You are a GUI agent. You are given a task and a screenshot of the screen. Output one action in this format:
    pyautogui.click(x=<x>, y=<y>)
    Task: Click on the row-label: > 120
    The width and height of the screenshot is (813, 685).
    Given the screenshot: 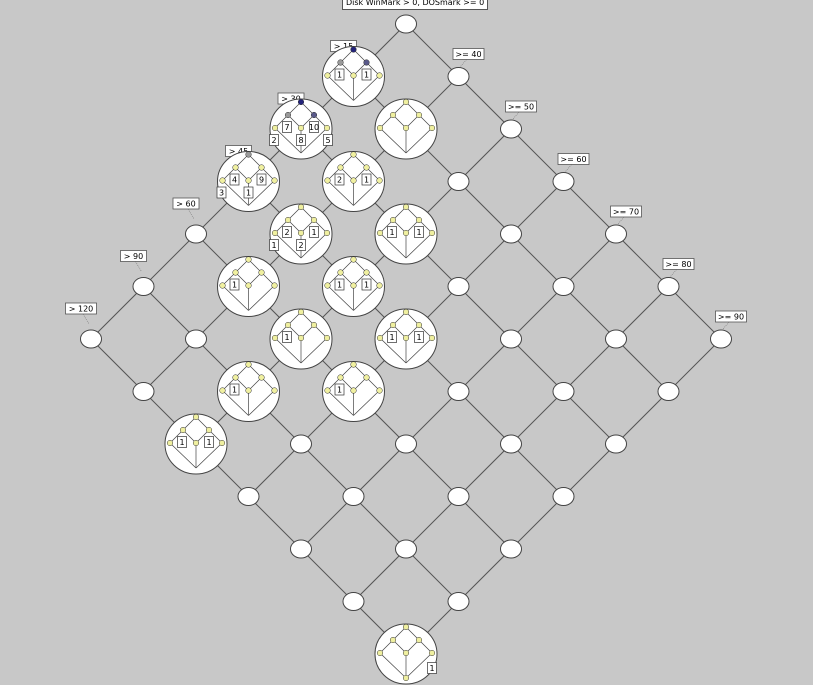 What is the action you would take?
    pyautogui.click(x=81, y=309)
    